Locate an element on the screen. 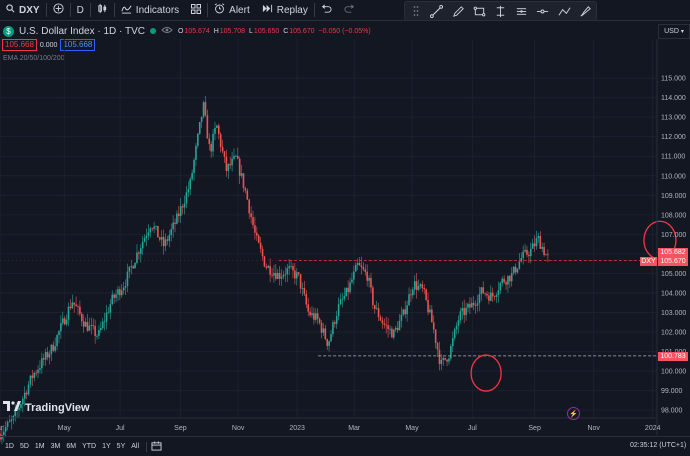 This screenshot has height=456, width=690. indicators-button: Indicators is located at coordinates (150, 10).